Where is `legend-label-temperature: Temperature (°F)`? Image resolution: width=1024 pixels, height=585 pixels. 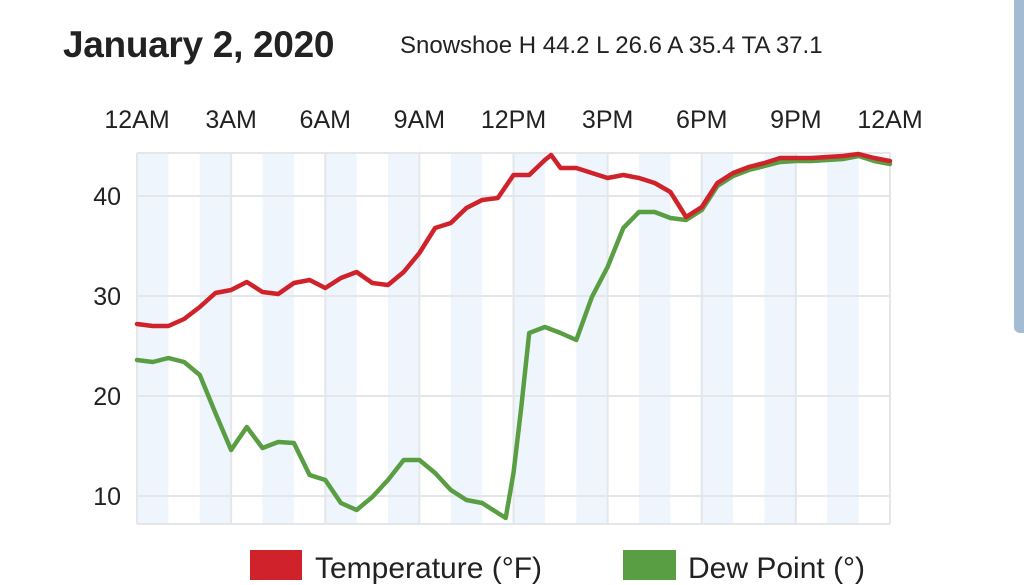 legend-label-temperature: Temperature (°F) is located at coordinates (428, 568).